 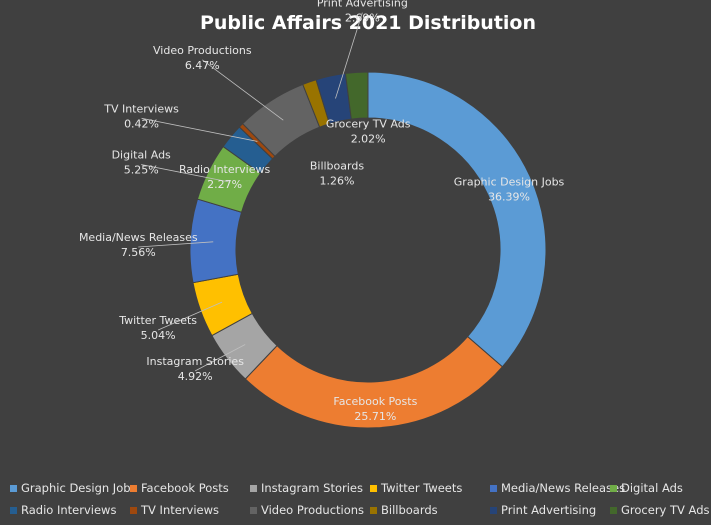 What do you see at coordinates (180, 510) in the screenshot?
I see `legend-label: TV Interviews` at bounding box center [180, 510].